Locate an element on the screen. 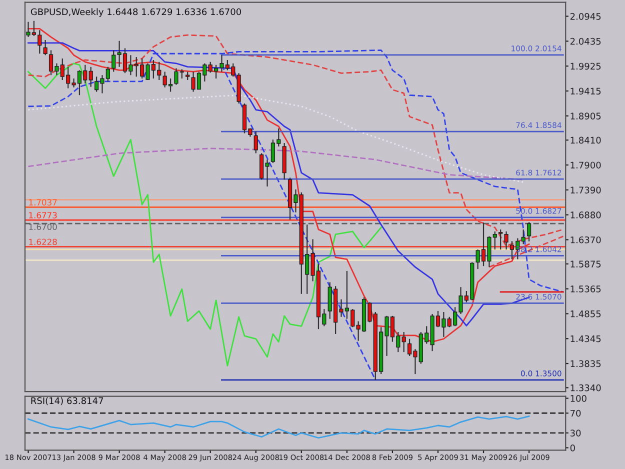 Image resolution: width=625 pixels, height=469 pixels. y-tick-label: 1.3340 is located at coordinates (585, 388).